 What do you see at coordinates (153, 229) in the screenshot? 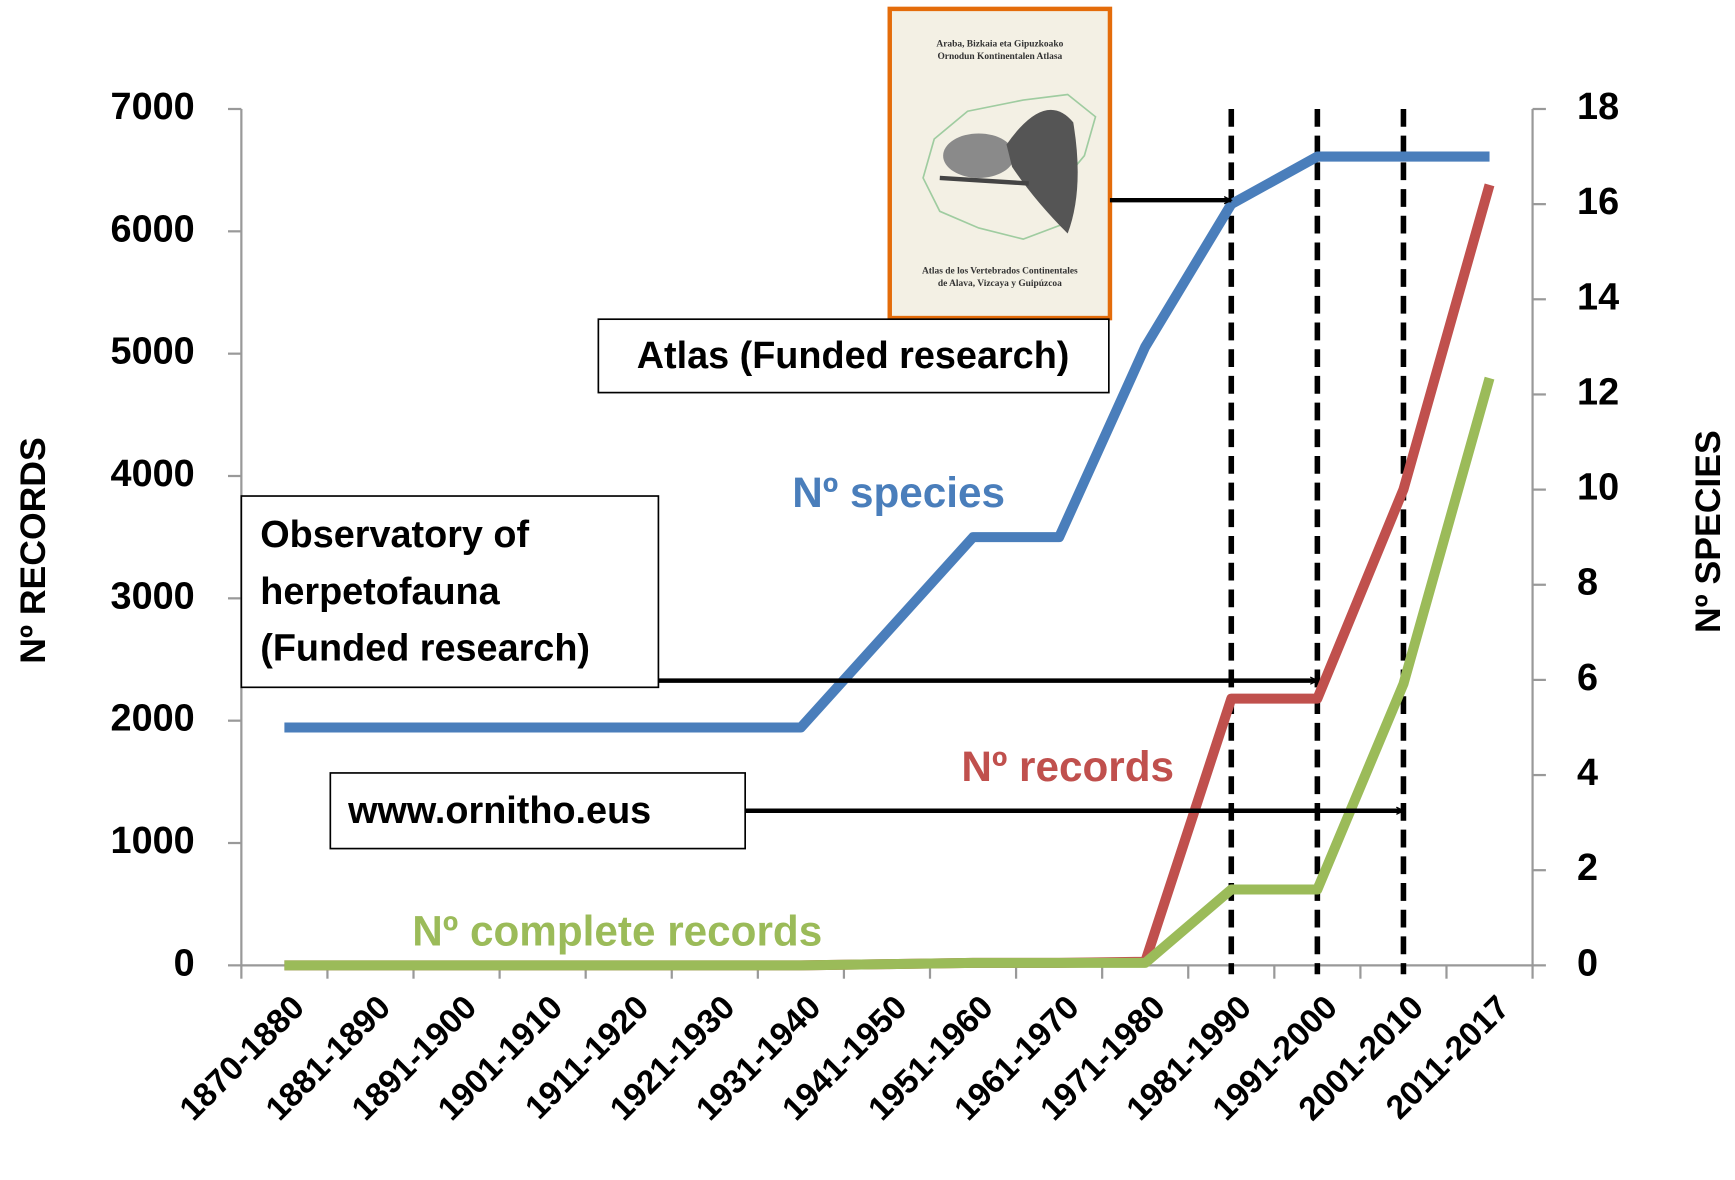
I see `y-tick-label: 6000` at bounding box center [153, 229].